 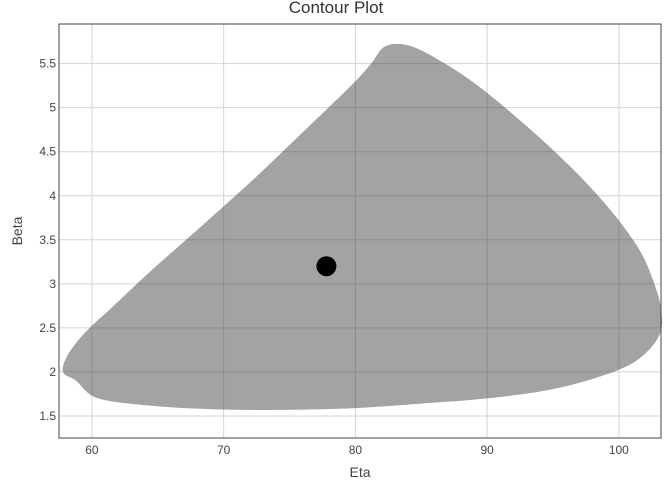 What do you see at coordinates (92, 450) in the screenshot?
I see `x-tick-label: 60` at bounding box center [92, 450].